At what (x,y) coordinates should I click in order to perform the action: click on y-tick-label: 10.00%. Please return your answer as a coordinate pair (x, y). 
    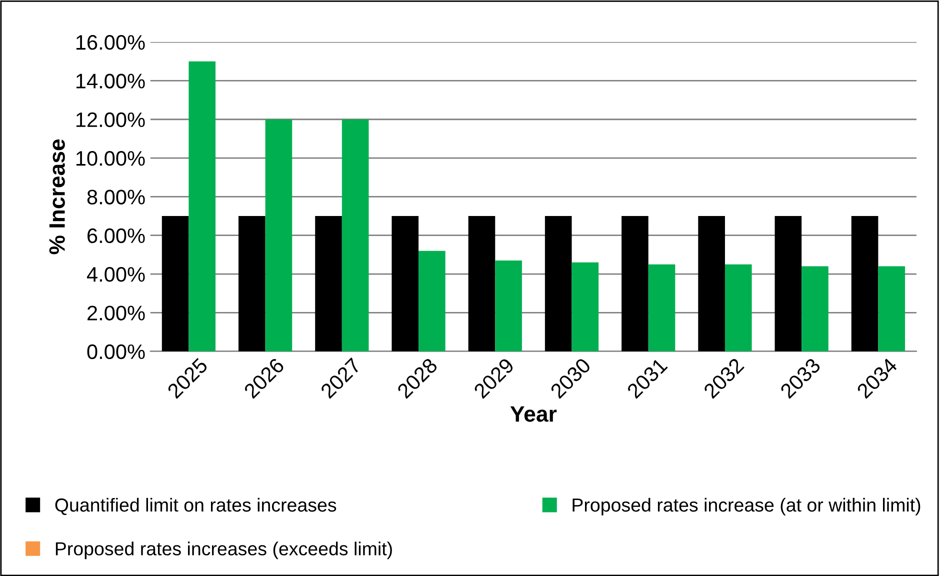
    Looking at the image, I should click on (110, 158).